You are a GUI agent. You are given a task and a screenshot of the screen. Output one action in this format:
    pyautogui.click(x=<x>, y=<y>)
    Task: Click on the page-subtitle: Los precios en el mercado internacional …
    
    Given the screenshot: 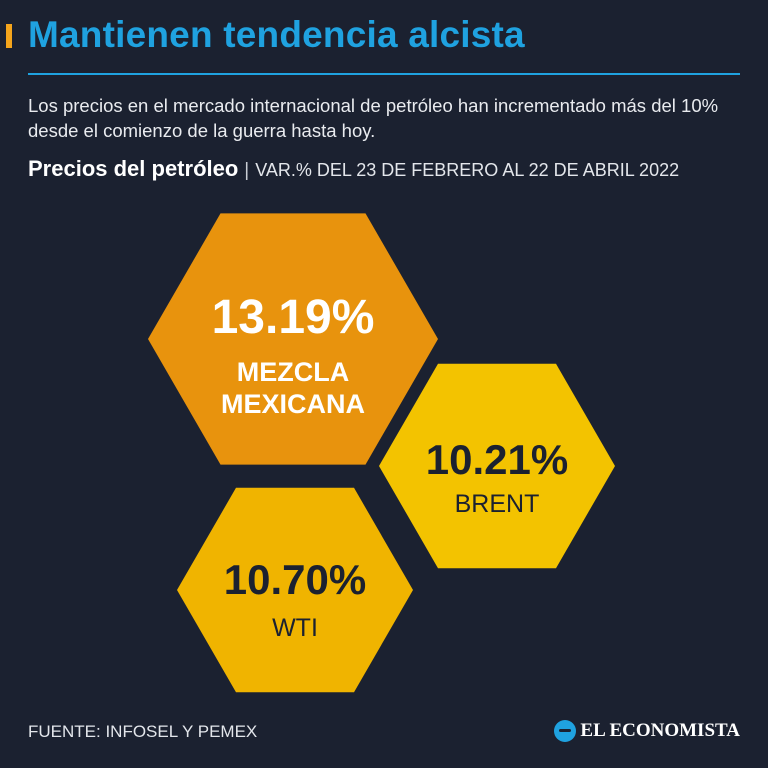 What is the action you would take?
    pyautogui.click(x=373, y=118)
    